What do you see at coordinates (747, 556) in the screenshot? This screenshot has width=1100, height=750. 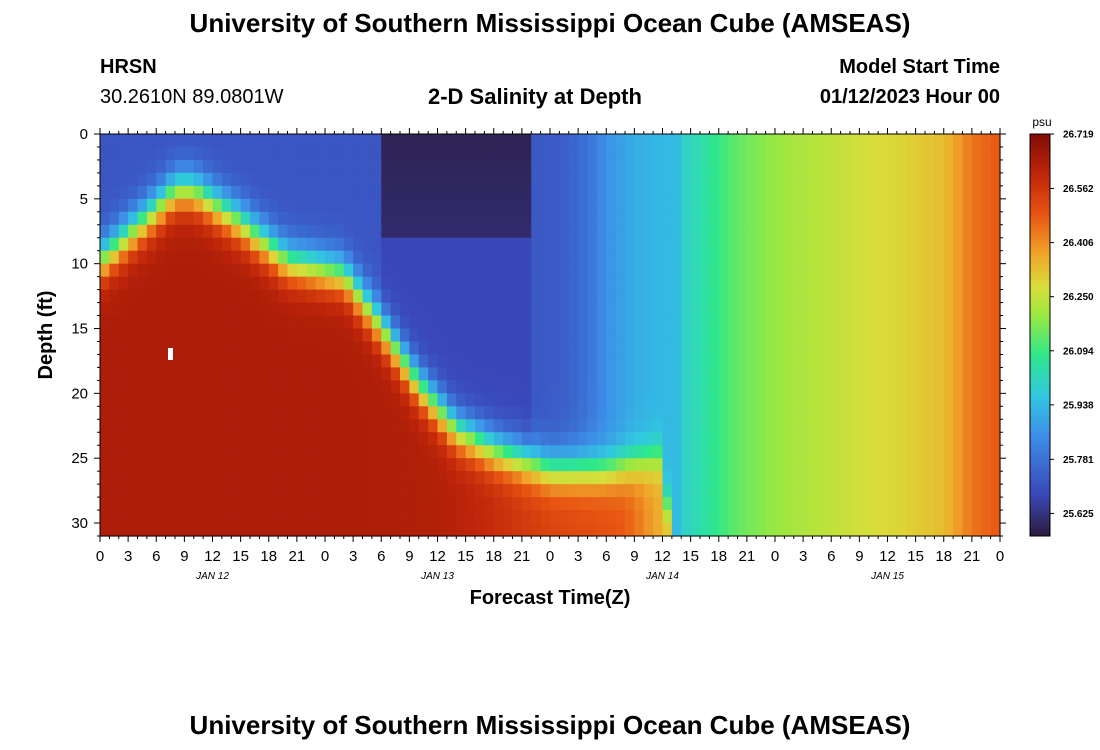 I see `x-tick-label: 21` at bounding box center [747, 556].